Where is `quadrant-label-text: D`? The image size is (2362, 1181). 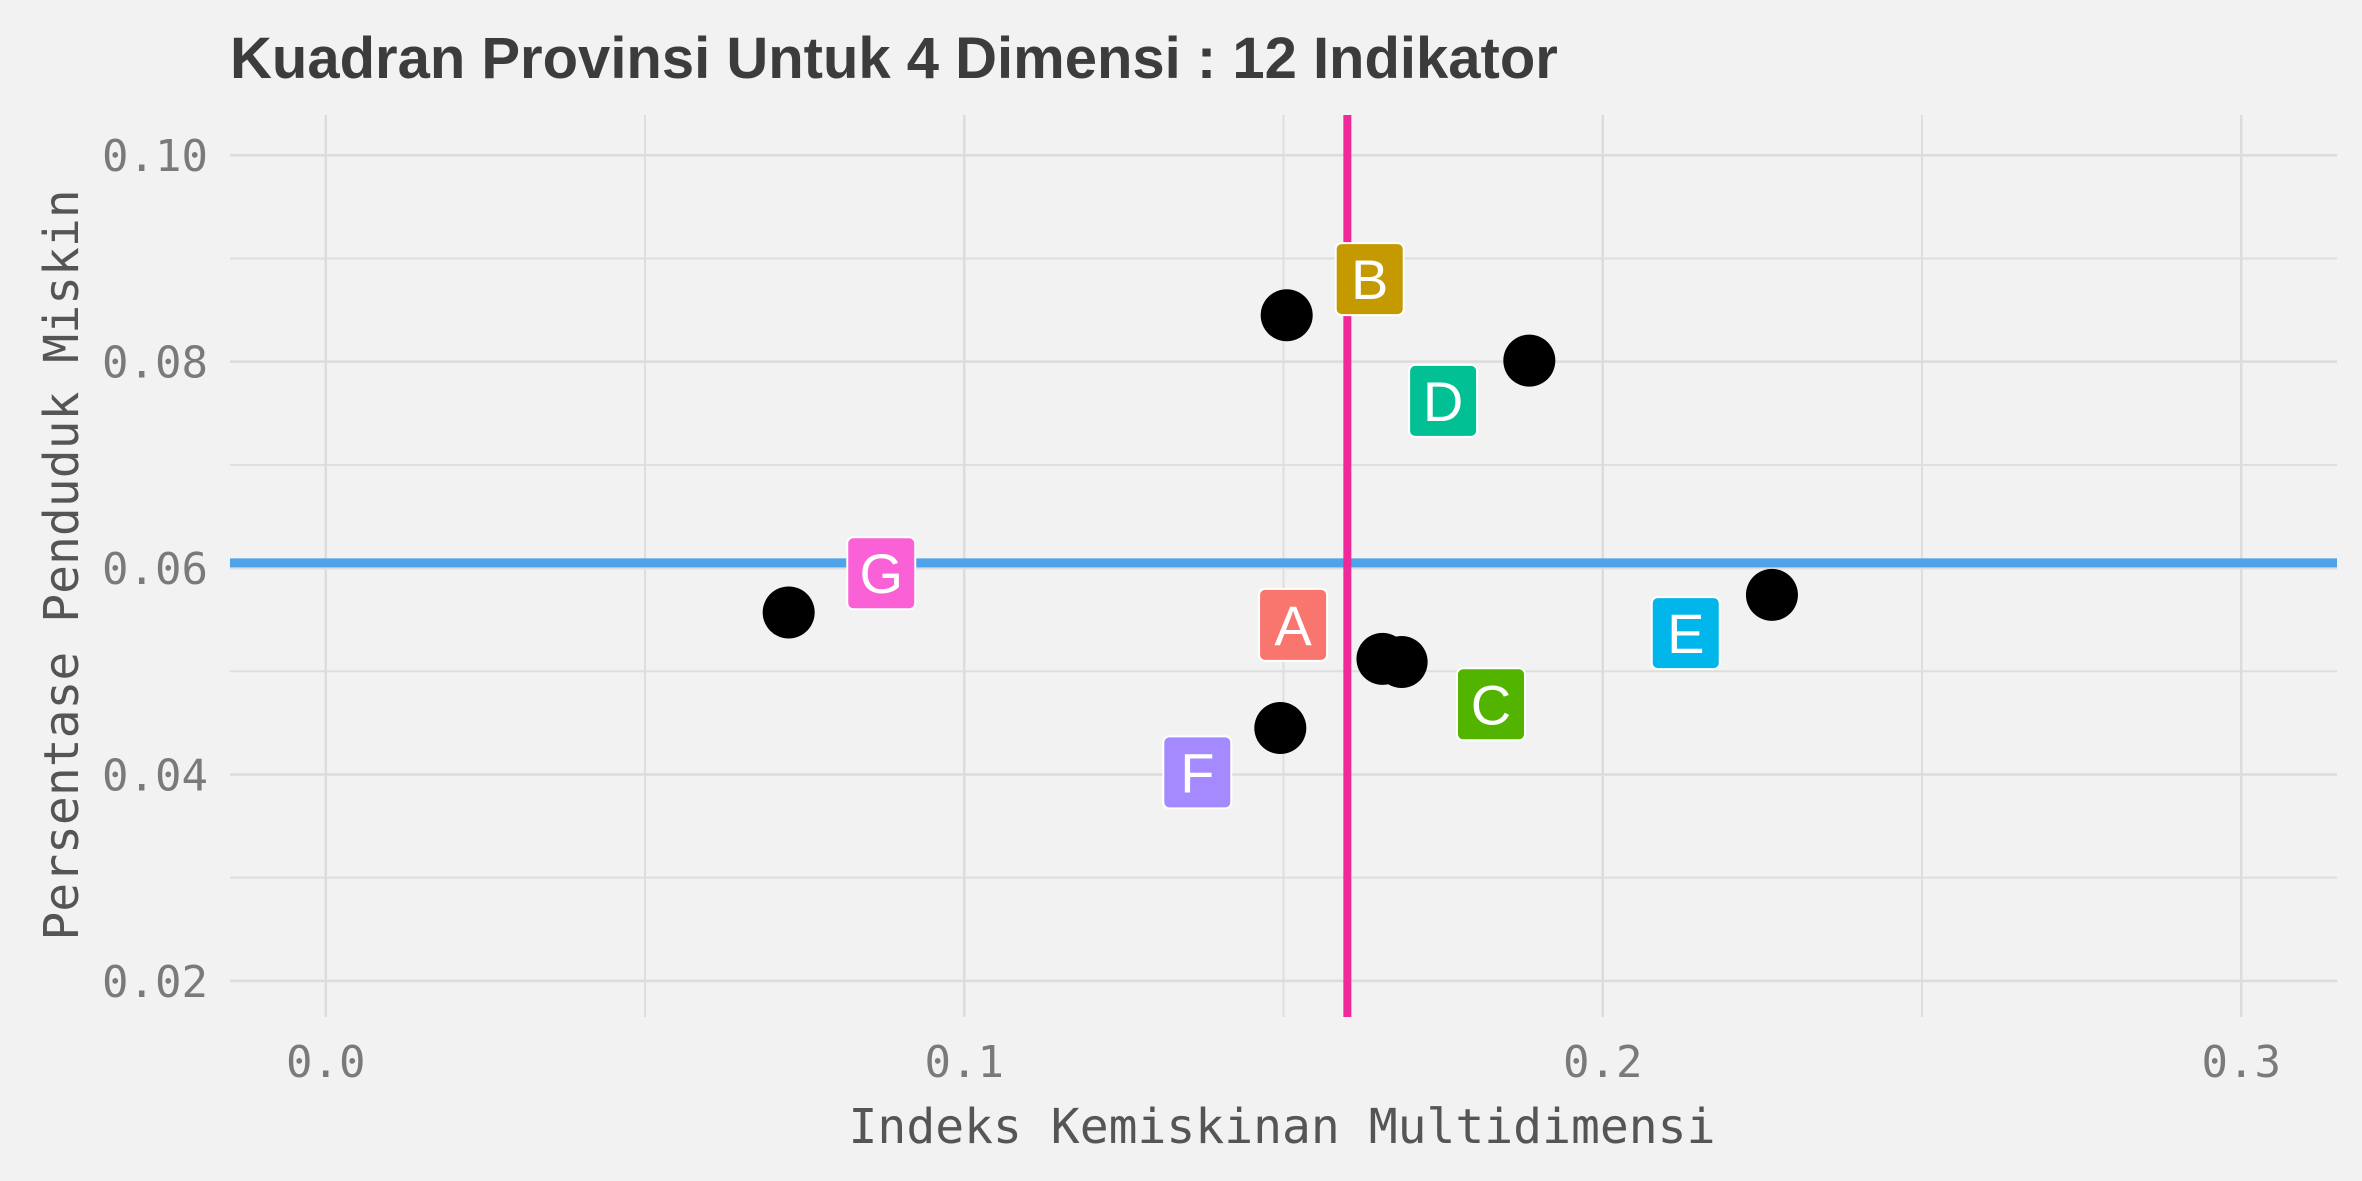
quadrant-label-text: D is located at coordinates (1443, 401).